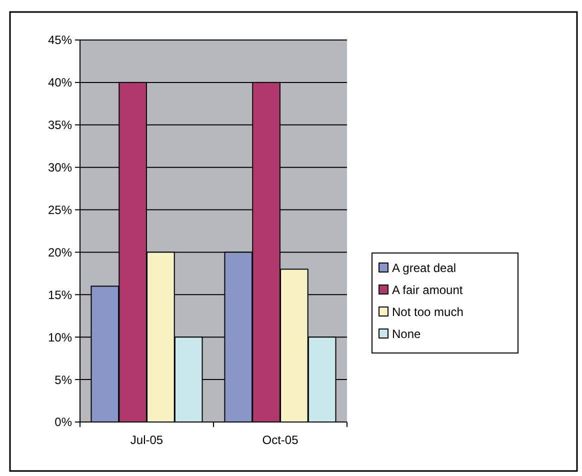  Describe the element at coordinates (280, 440) in the screenshot. I see `x-tick-label: Oct-05` at that location.